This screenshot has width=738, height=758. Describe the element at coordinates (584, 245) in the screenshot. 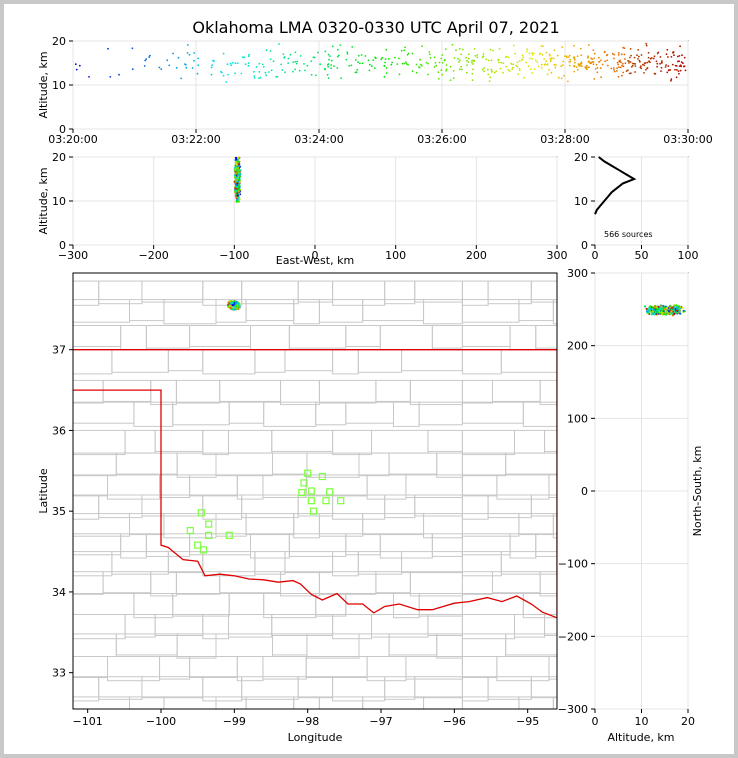

I see `altitude-tick-label: 0` at that location.